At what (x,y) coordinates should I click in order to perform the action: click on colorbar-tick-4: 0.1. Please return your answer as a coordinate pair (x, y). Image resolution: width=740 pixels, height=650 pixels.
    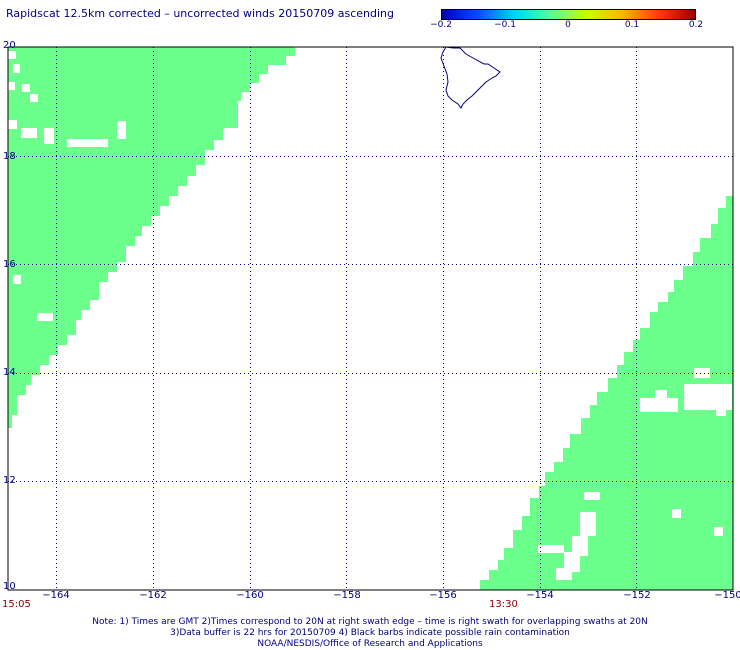
    Looking at the image, I should click on (632, 25).